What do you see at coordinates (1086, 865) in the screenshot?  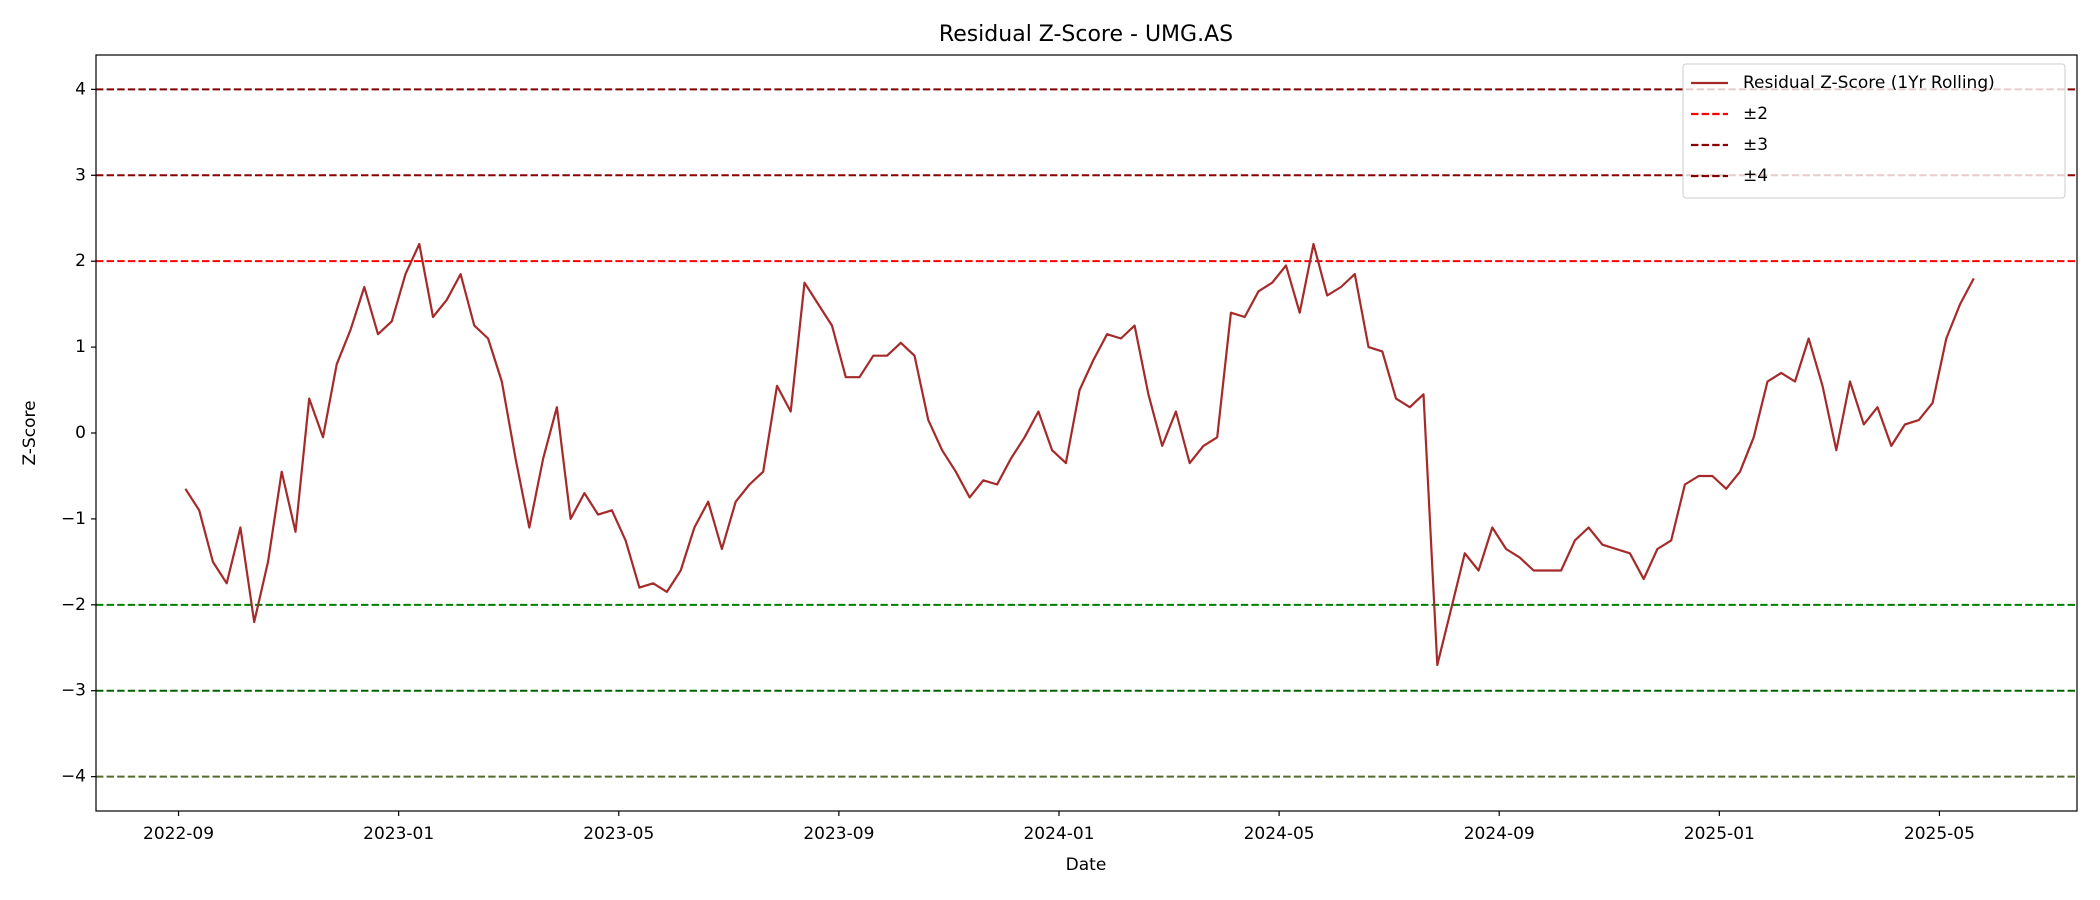 I see `x-axis-label: Date` at bounding box center [1086, 865].